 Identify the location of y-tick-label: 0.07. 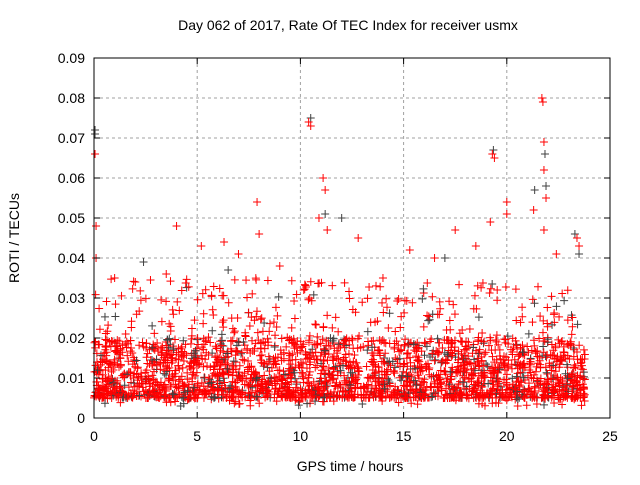
(71, 138).